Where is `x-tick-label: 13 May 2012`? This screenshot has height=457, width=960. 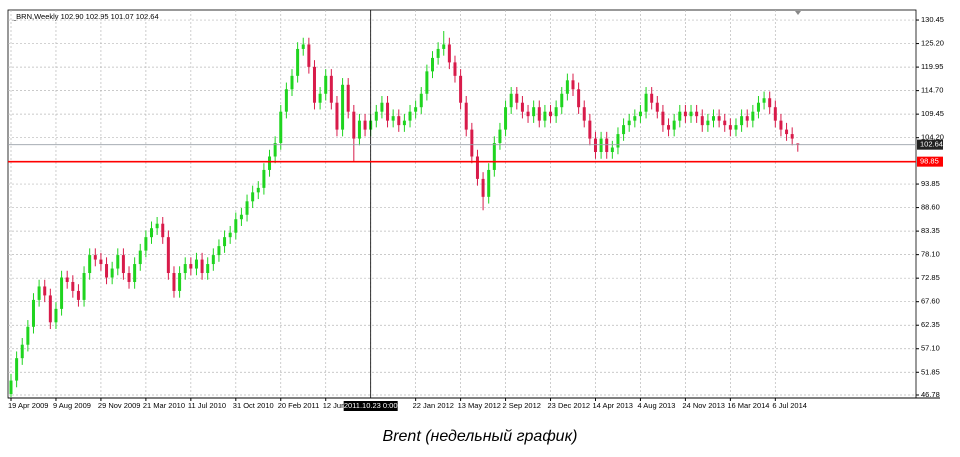
x-tick-label: 13 May 2012 is located at coordinates (479, 405).